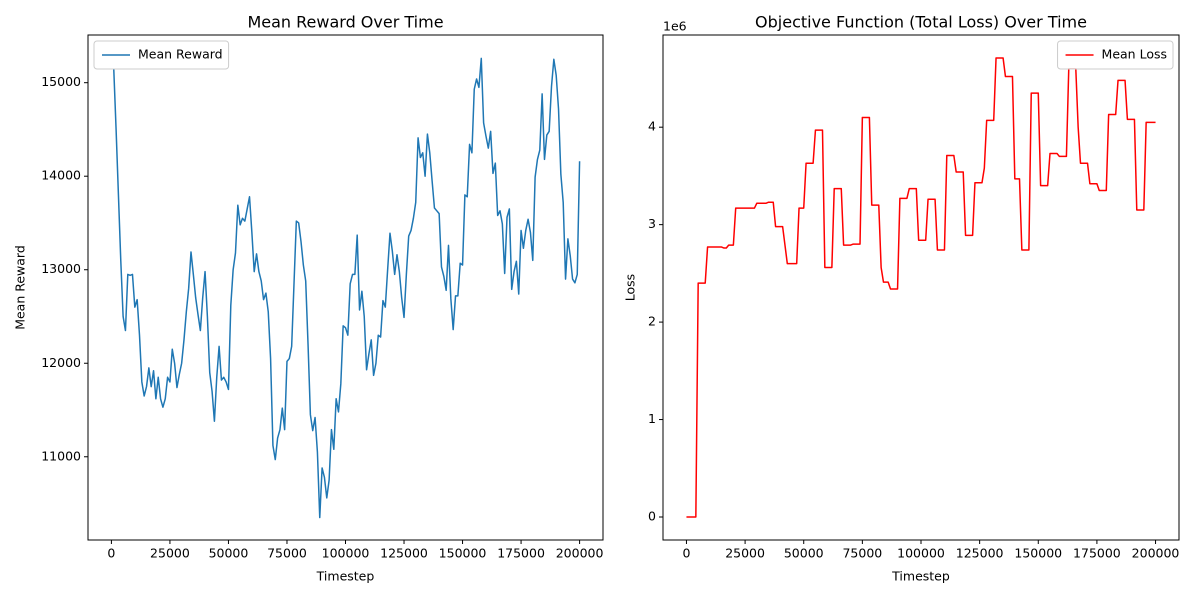  What do you see at coordinates (61, 175) in the screenshot?
I see `y-tick-label: 14000` at bounding box center [61, 175].